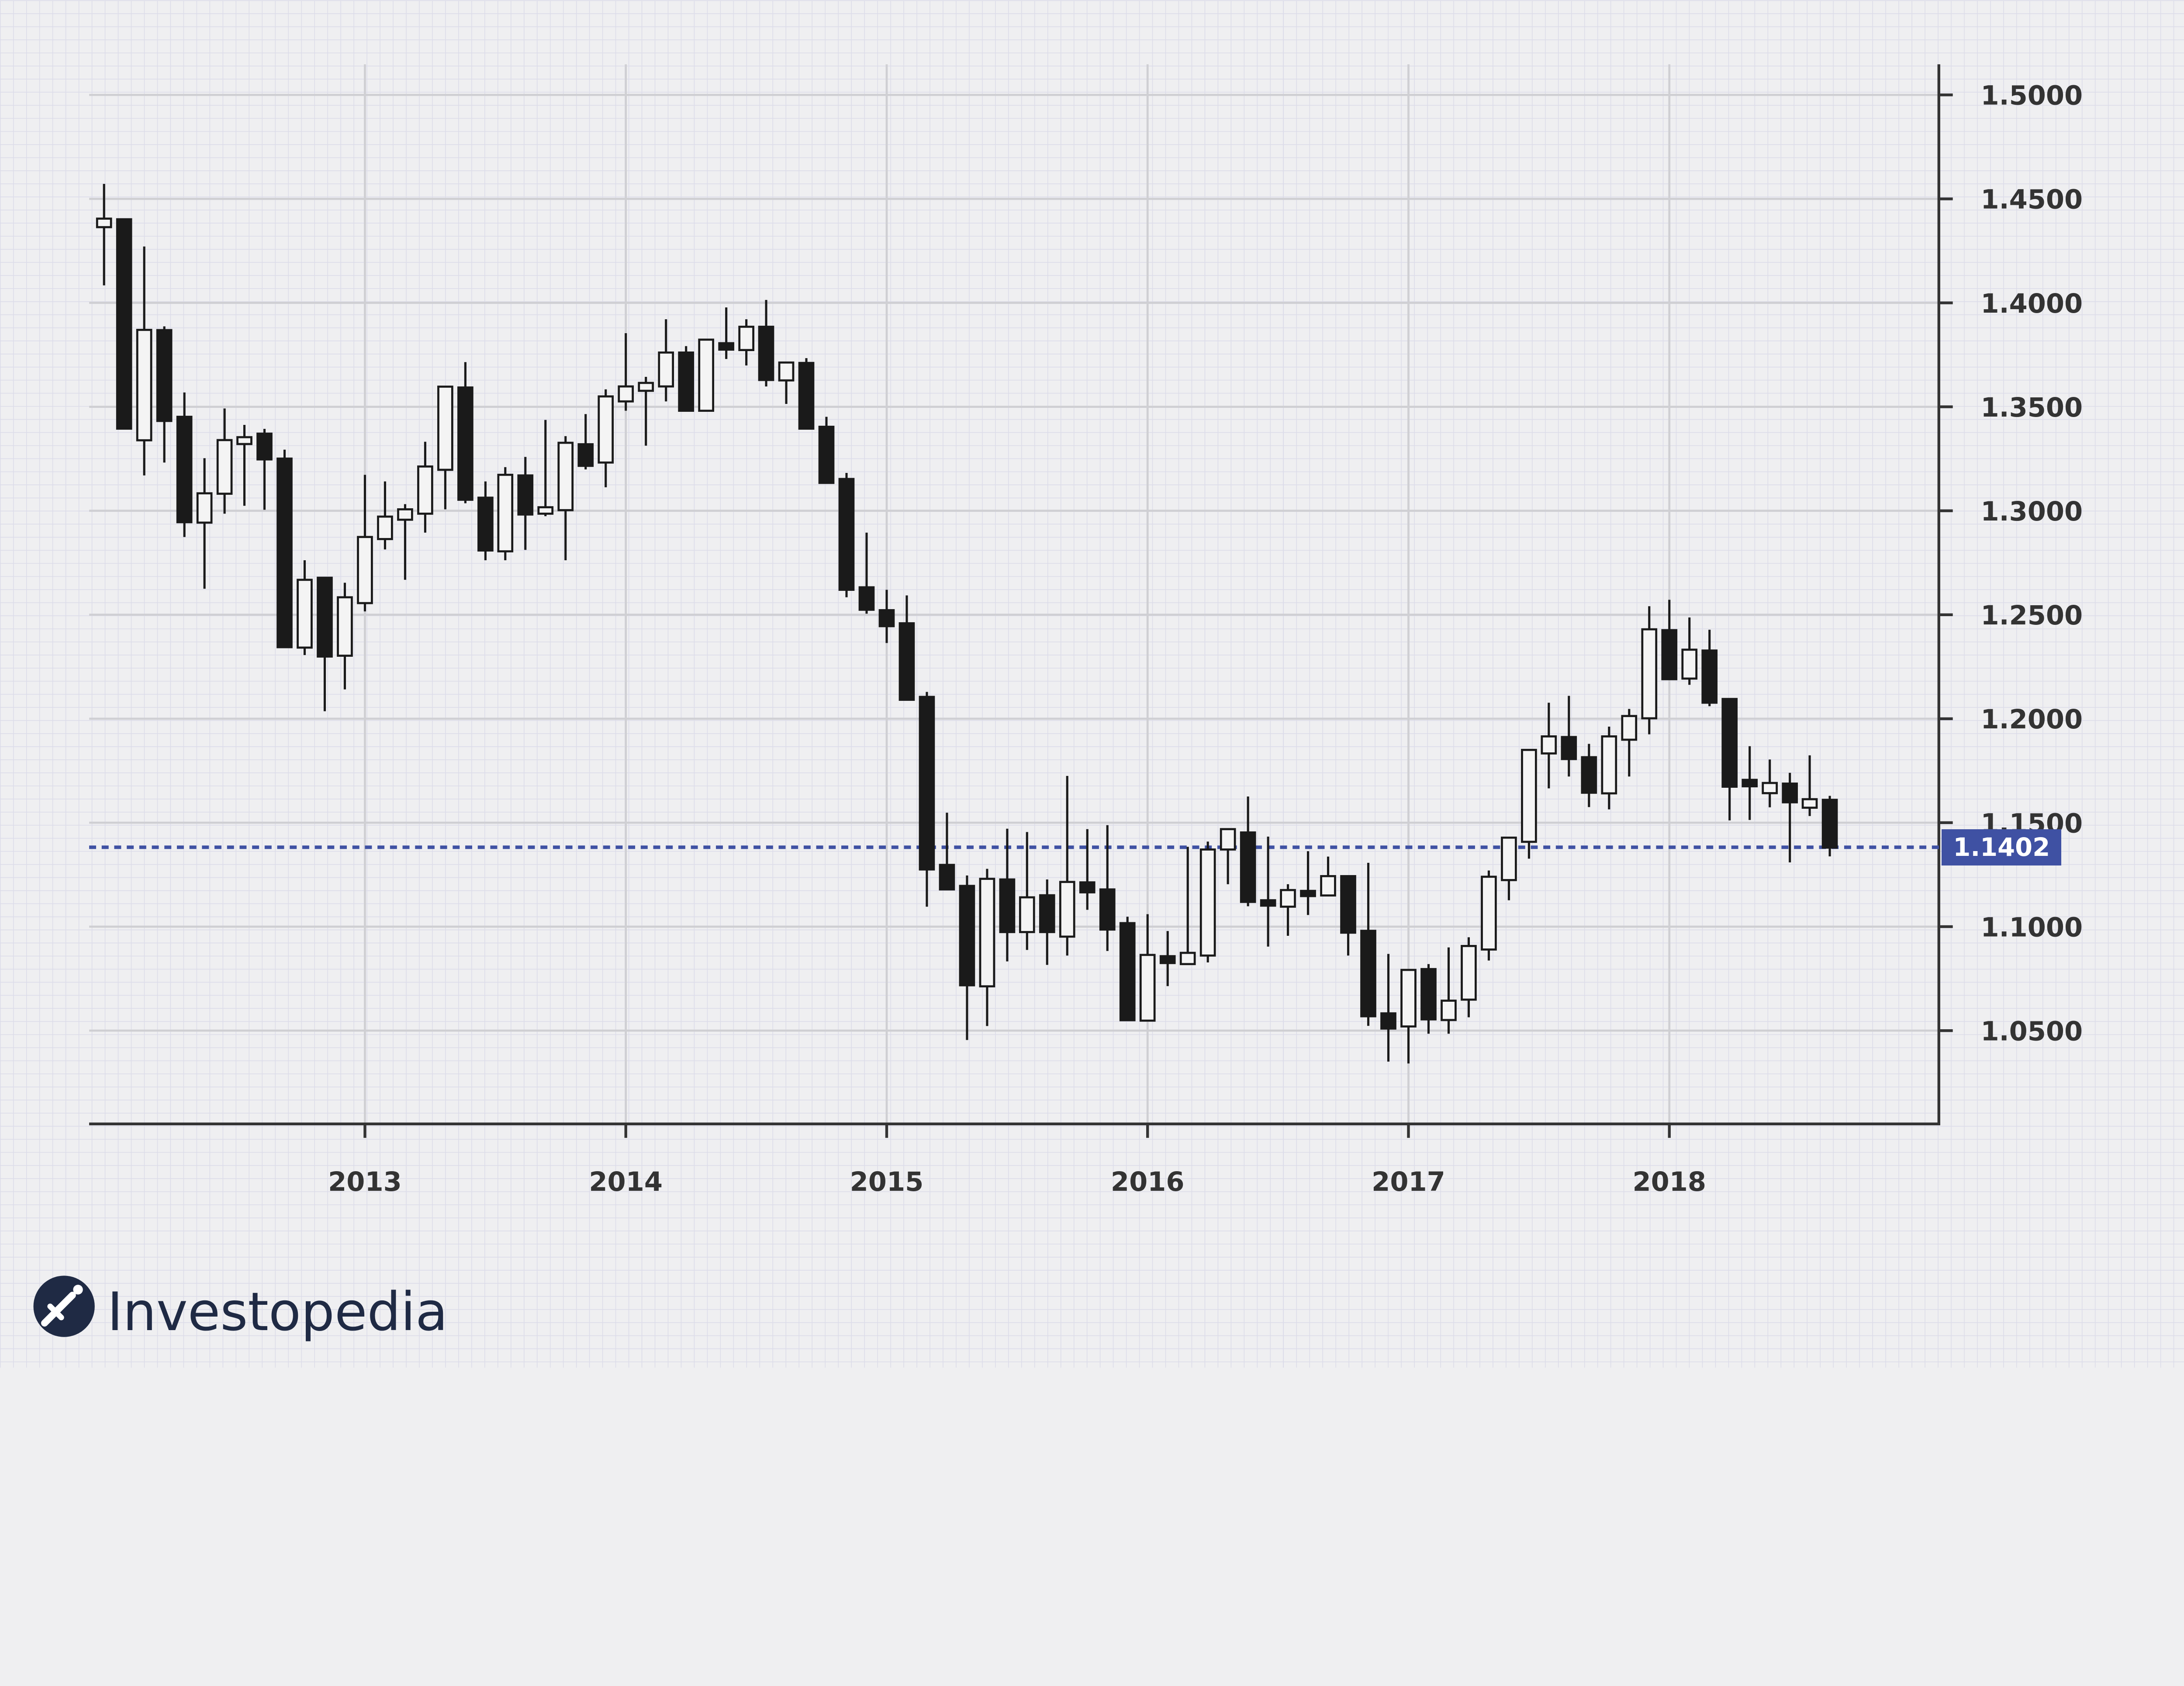 The image size is (2184, 1686). I want to click on y-tick-label: 1.5000, so click(2032, 96).